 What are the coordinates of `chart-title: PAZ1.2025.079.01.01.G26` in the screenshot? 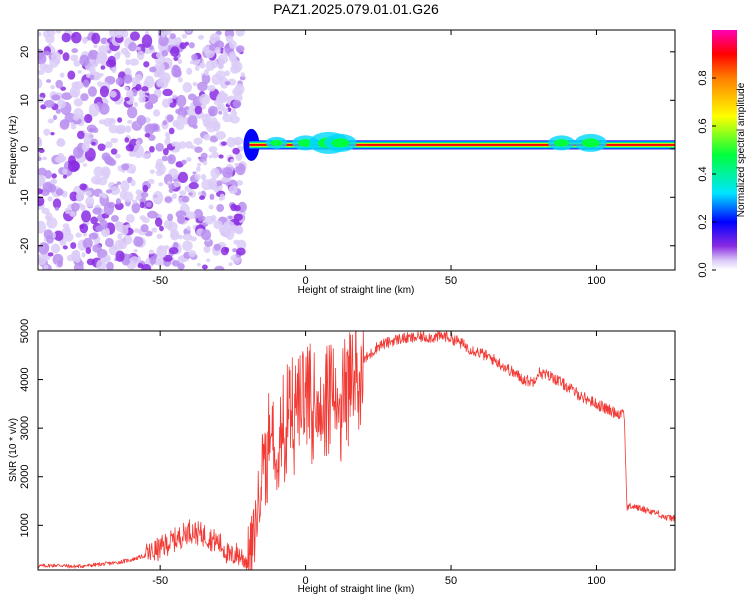 It's located at (356, 9).